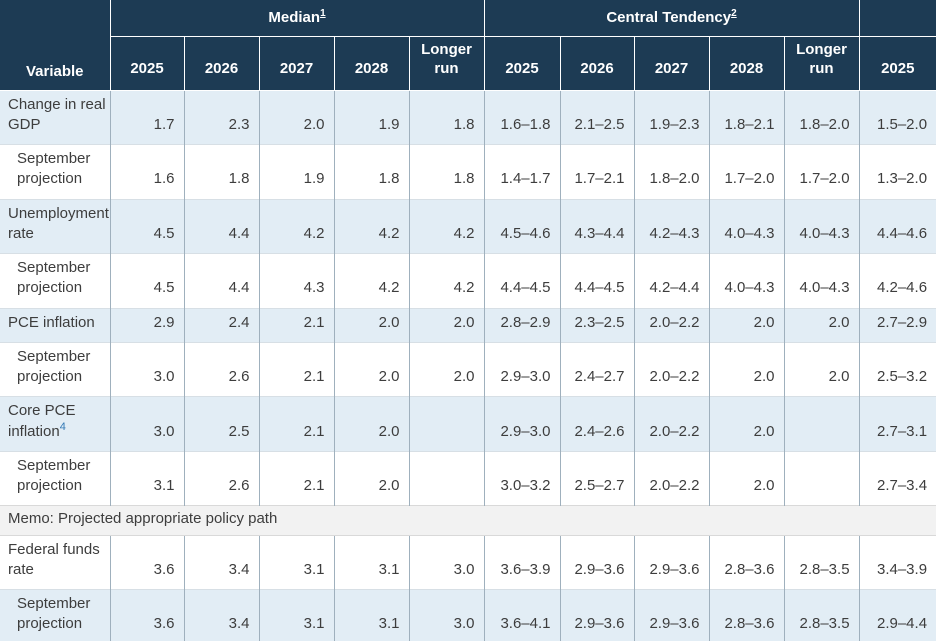 The height and width of the screenshot is (641, 936). Describe the element at coordinates (323, 13) in the screenshot. I see `footnote-1-link: 1` at that location.